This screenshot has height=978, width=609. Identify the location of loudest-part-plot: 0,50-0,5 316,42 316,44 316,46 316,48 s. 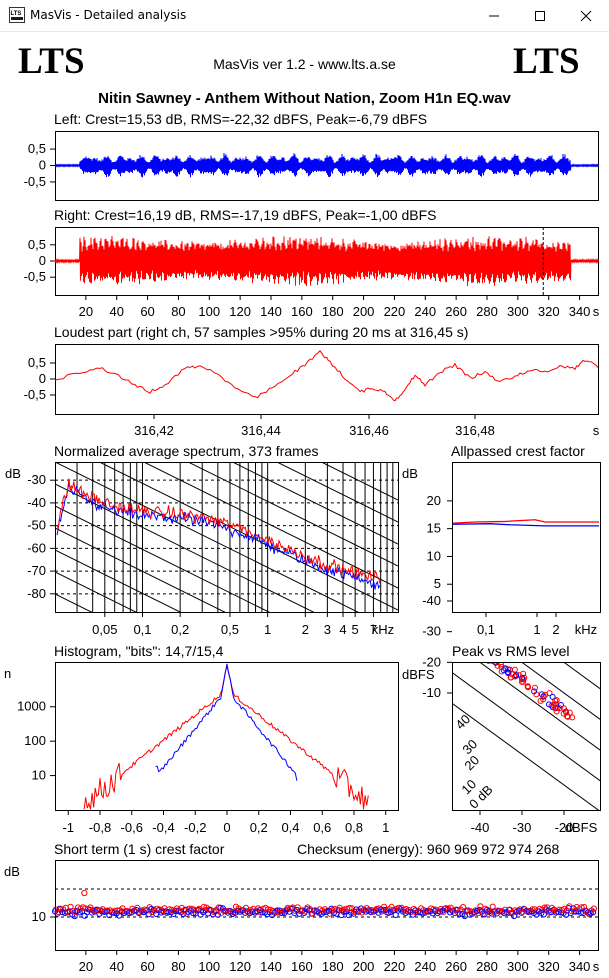
(312, 391).